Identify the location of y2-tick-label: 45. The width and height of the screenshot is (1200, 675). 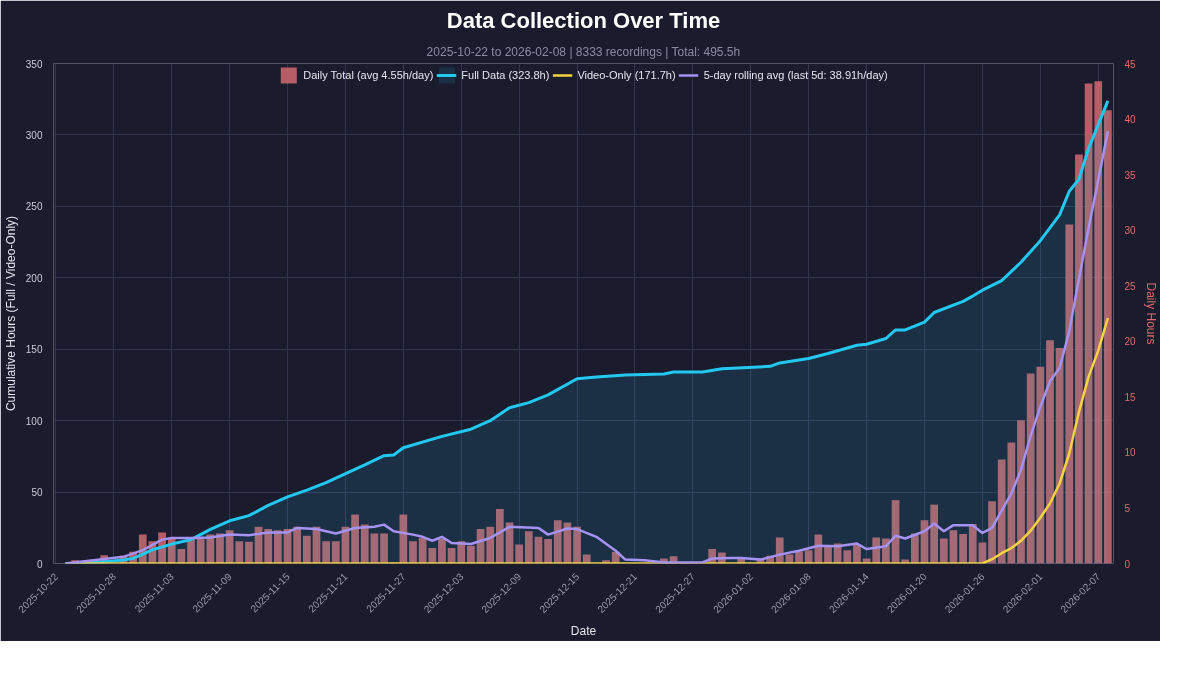
(1130, 64).